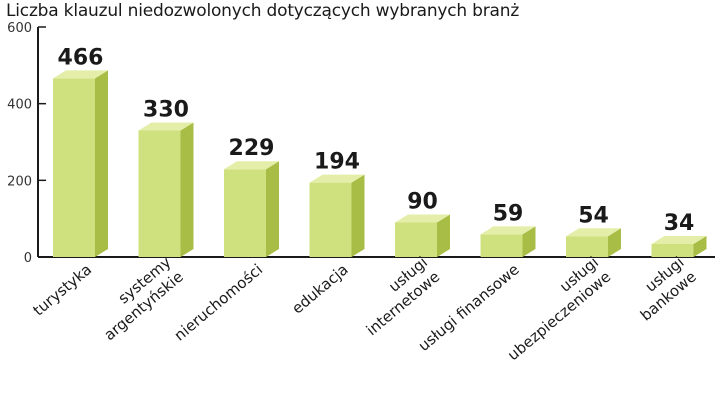 This screenshot has height=410, width=720. What do you see at coordinates (337, 162) in the screenshot?
I see `bar-value-label: 194` at bounding box center [337, 162].